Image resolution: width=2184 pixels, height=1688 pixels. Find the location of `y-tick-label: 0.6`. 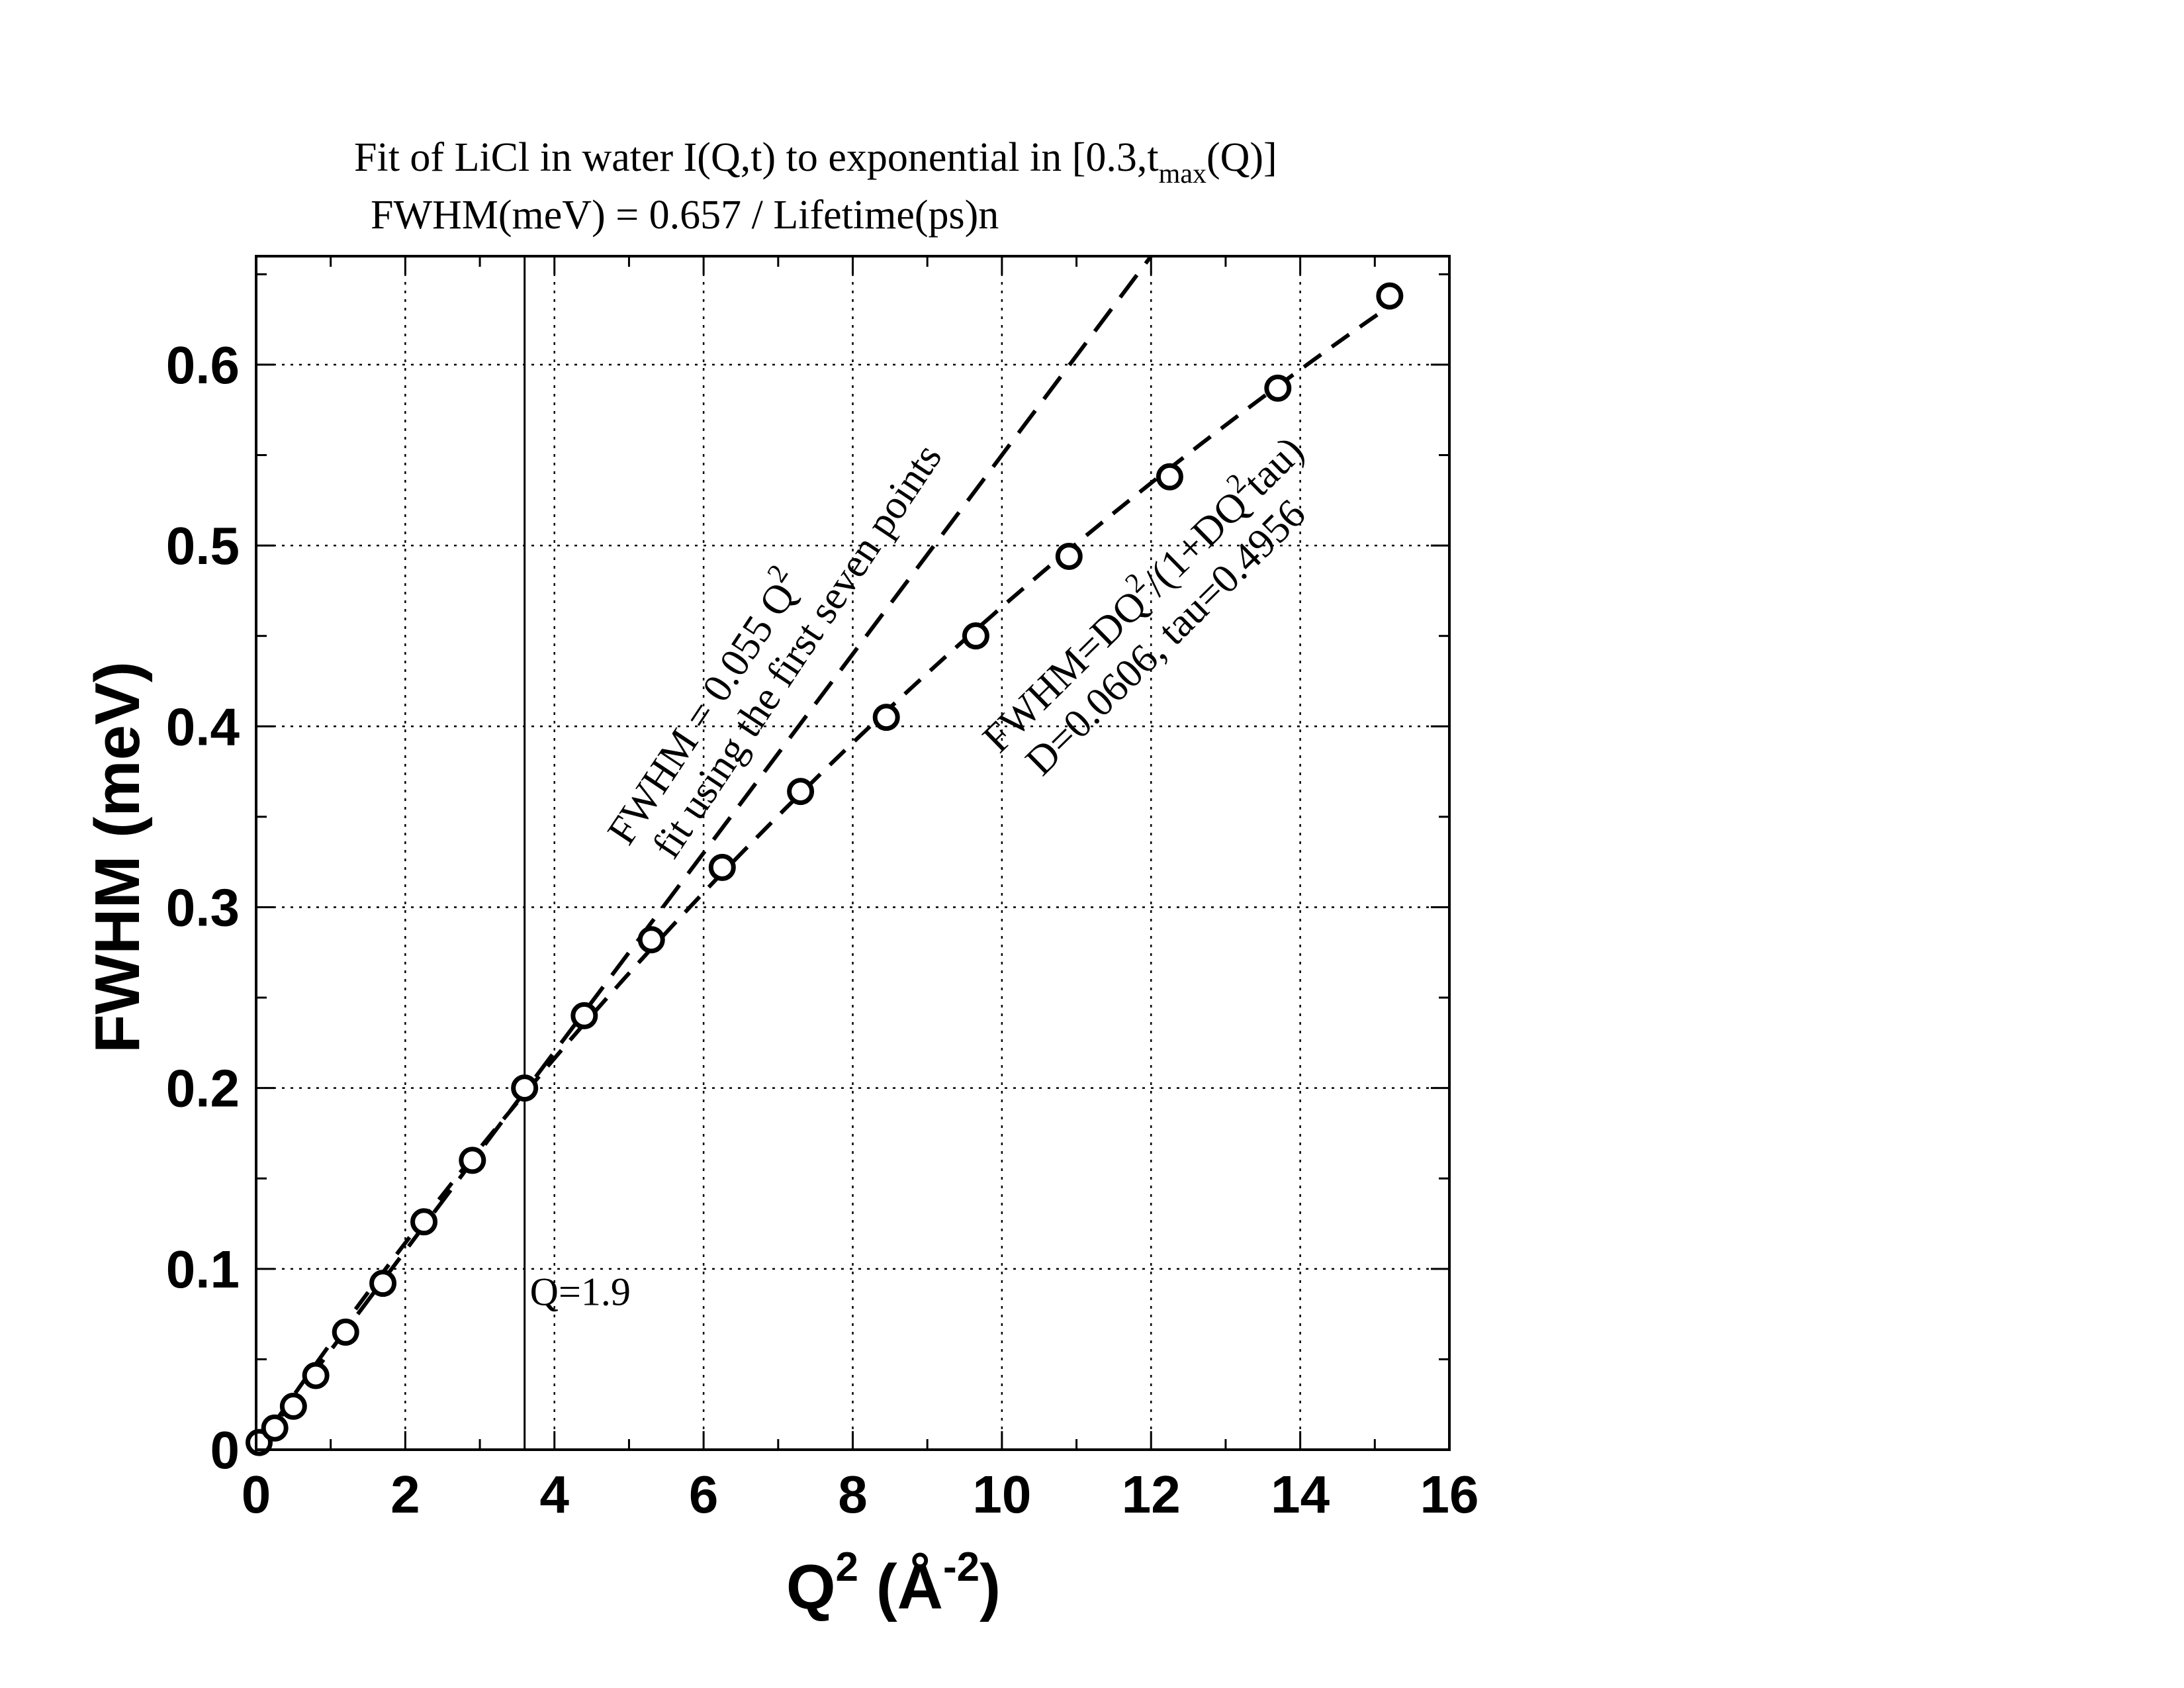

y-tick-label: 0.6 is located at coordinates (203, 365).